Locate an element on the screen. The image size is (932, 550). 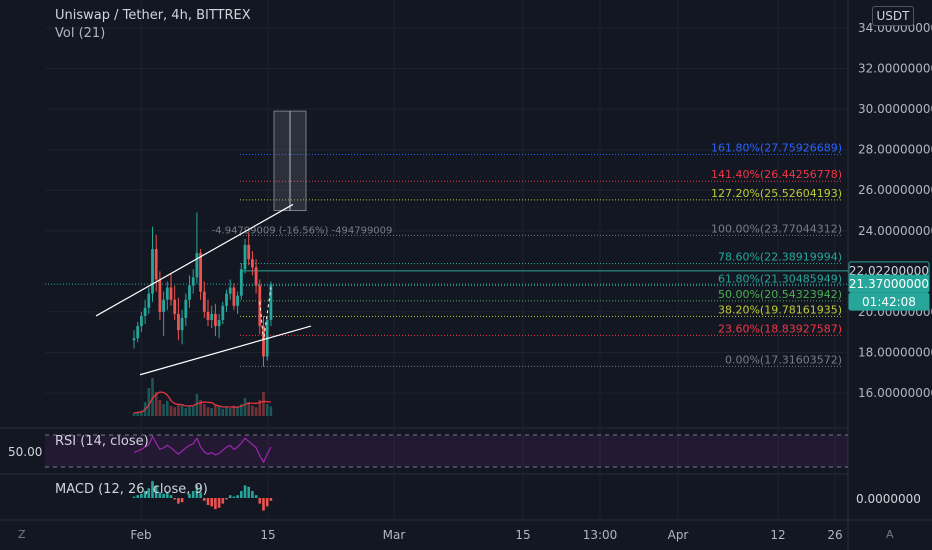
time-tick-label: 12 is located at coordinates (777, 535).